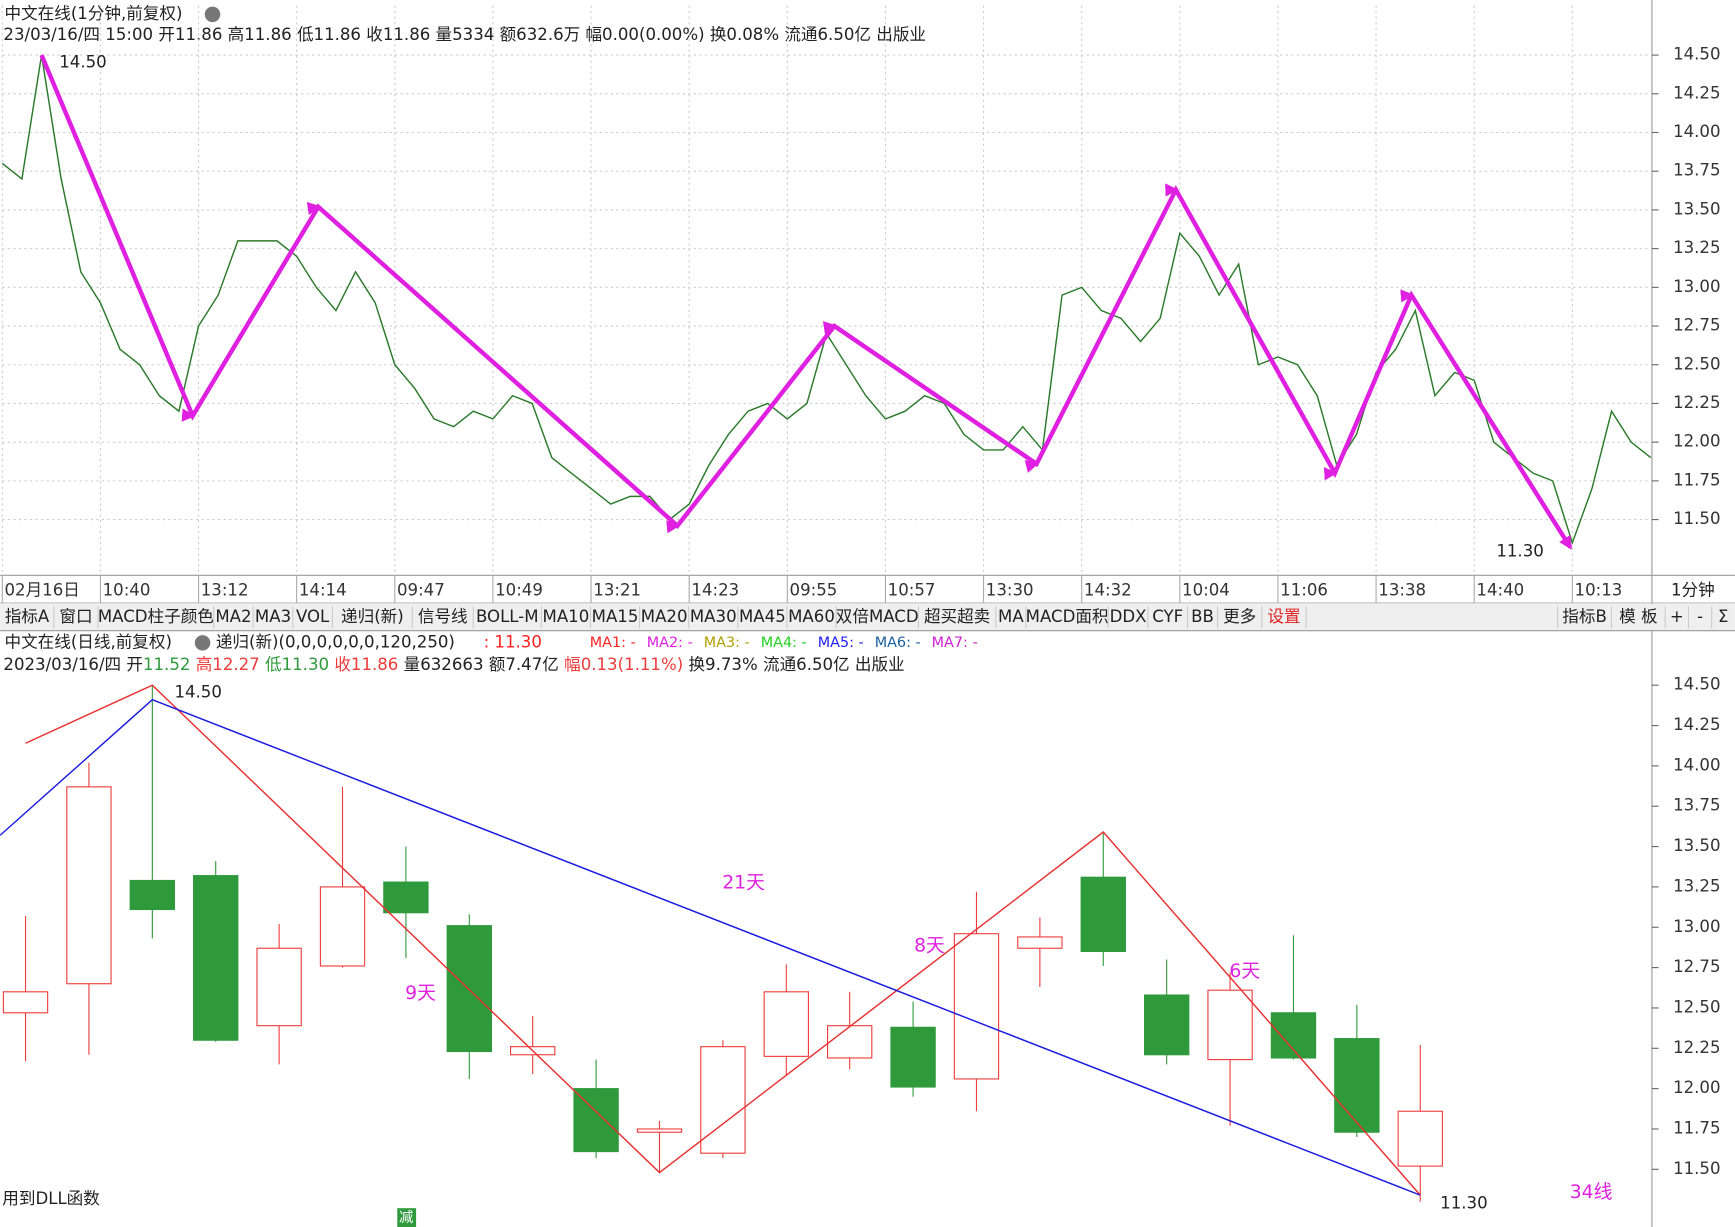 This screenshot has width=1735, height=1227. I want to click on x-tick-label: 10:04, so click(1206, 589).